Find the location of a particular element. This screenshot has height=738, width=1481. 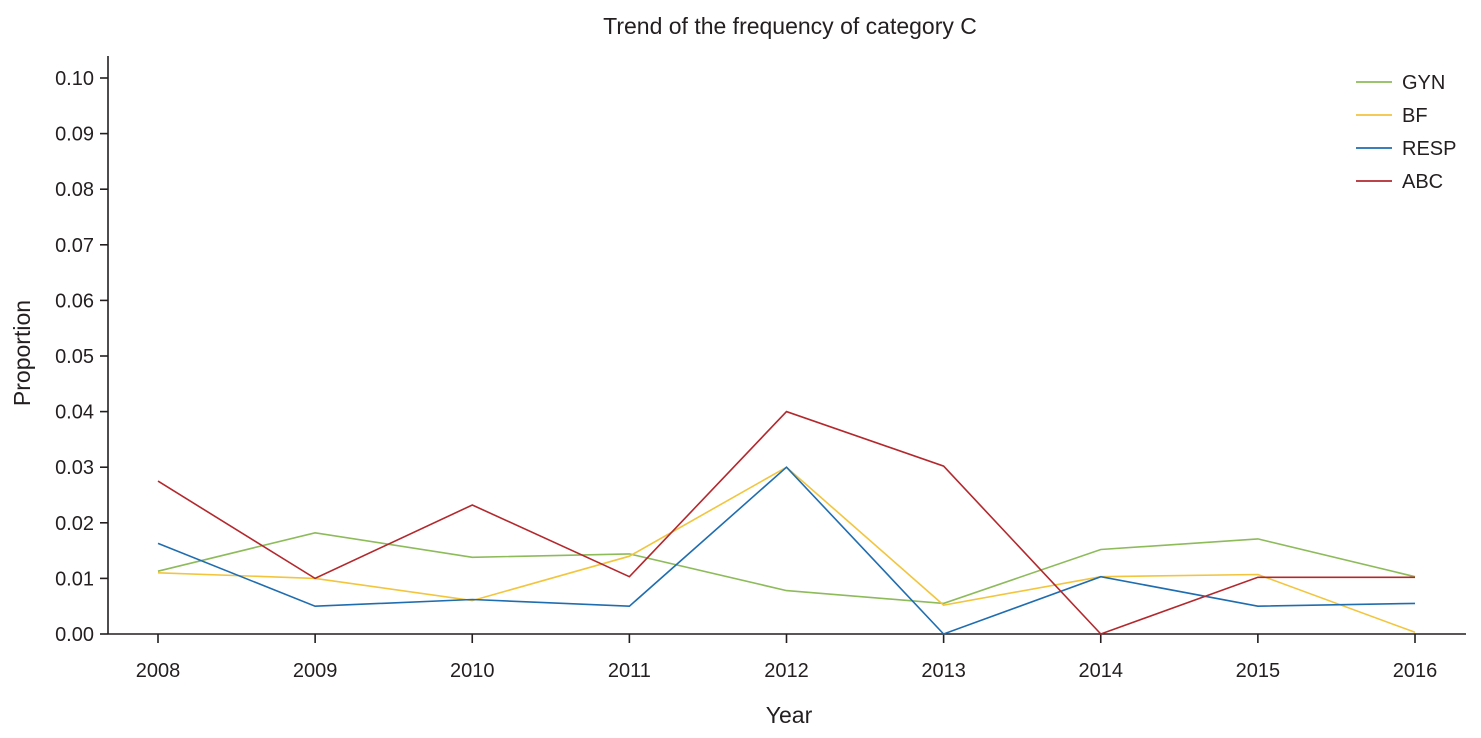

legend-label-gyn: GYN is located at coordinates (1423, 83).